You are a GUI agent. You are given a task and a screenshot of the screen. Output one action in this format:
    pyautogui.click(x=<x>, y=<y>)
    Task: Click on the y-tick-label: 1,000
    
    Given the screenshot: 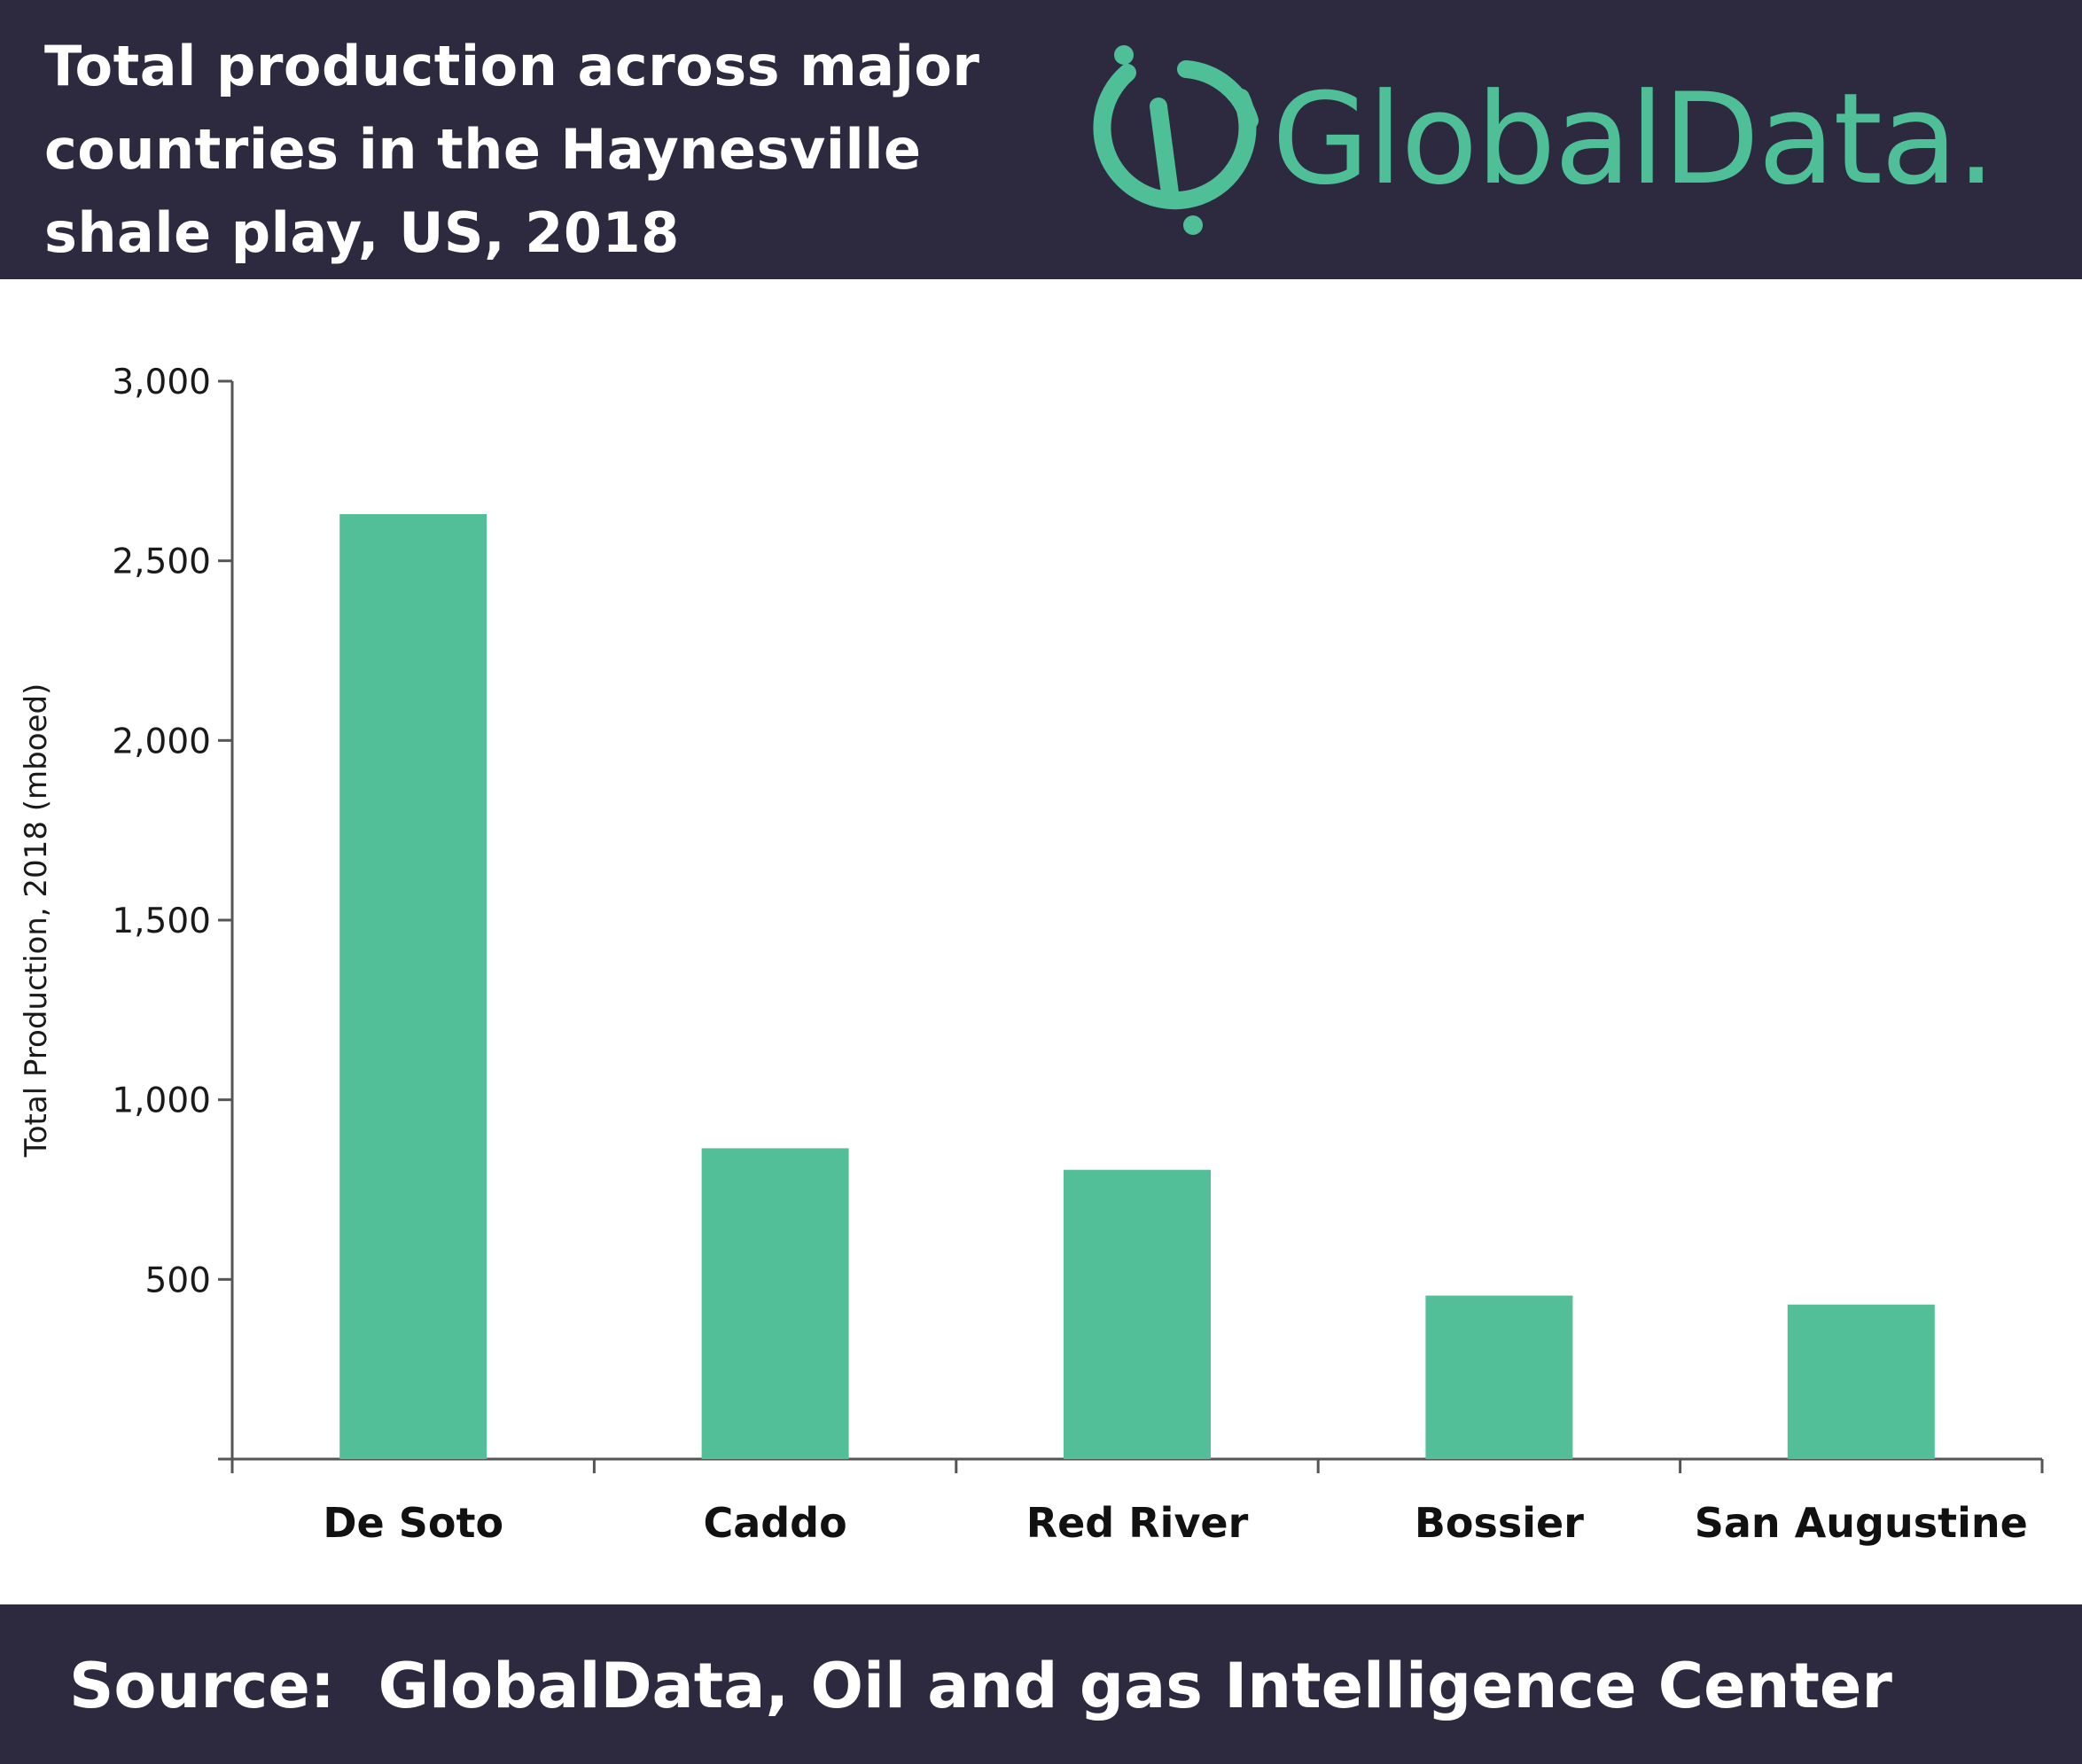 What is the action you would take?
    pyautogui.click(x=161, y=1101)
    